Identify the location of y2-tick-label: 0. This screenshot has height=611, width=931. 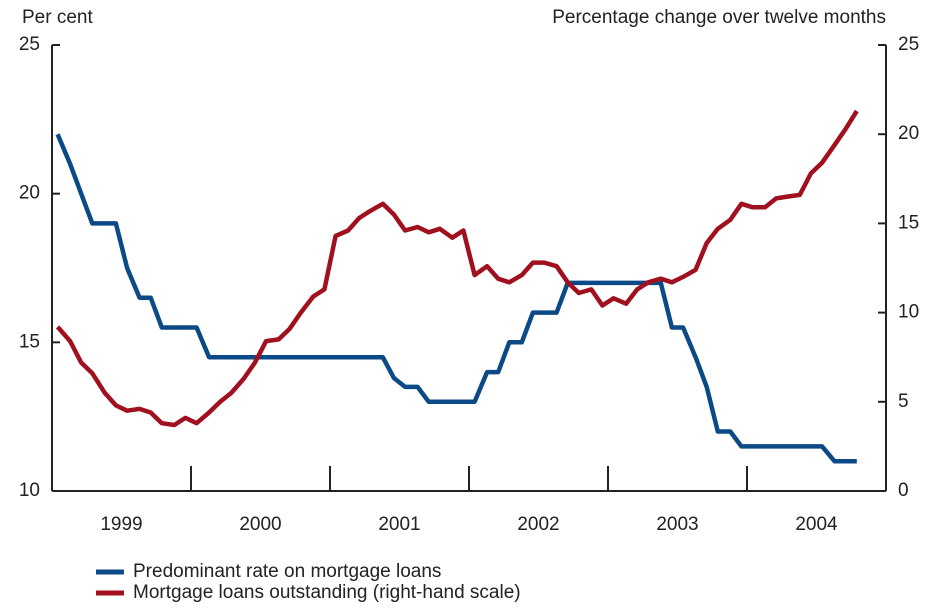
(903, 490).